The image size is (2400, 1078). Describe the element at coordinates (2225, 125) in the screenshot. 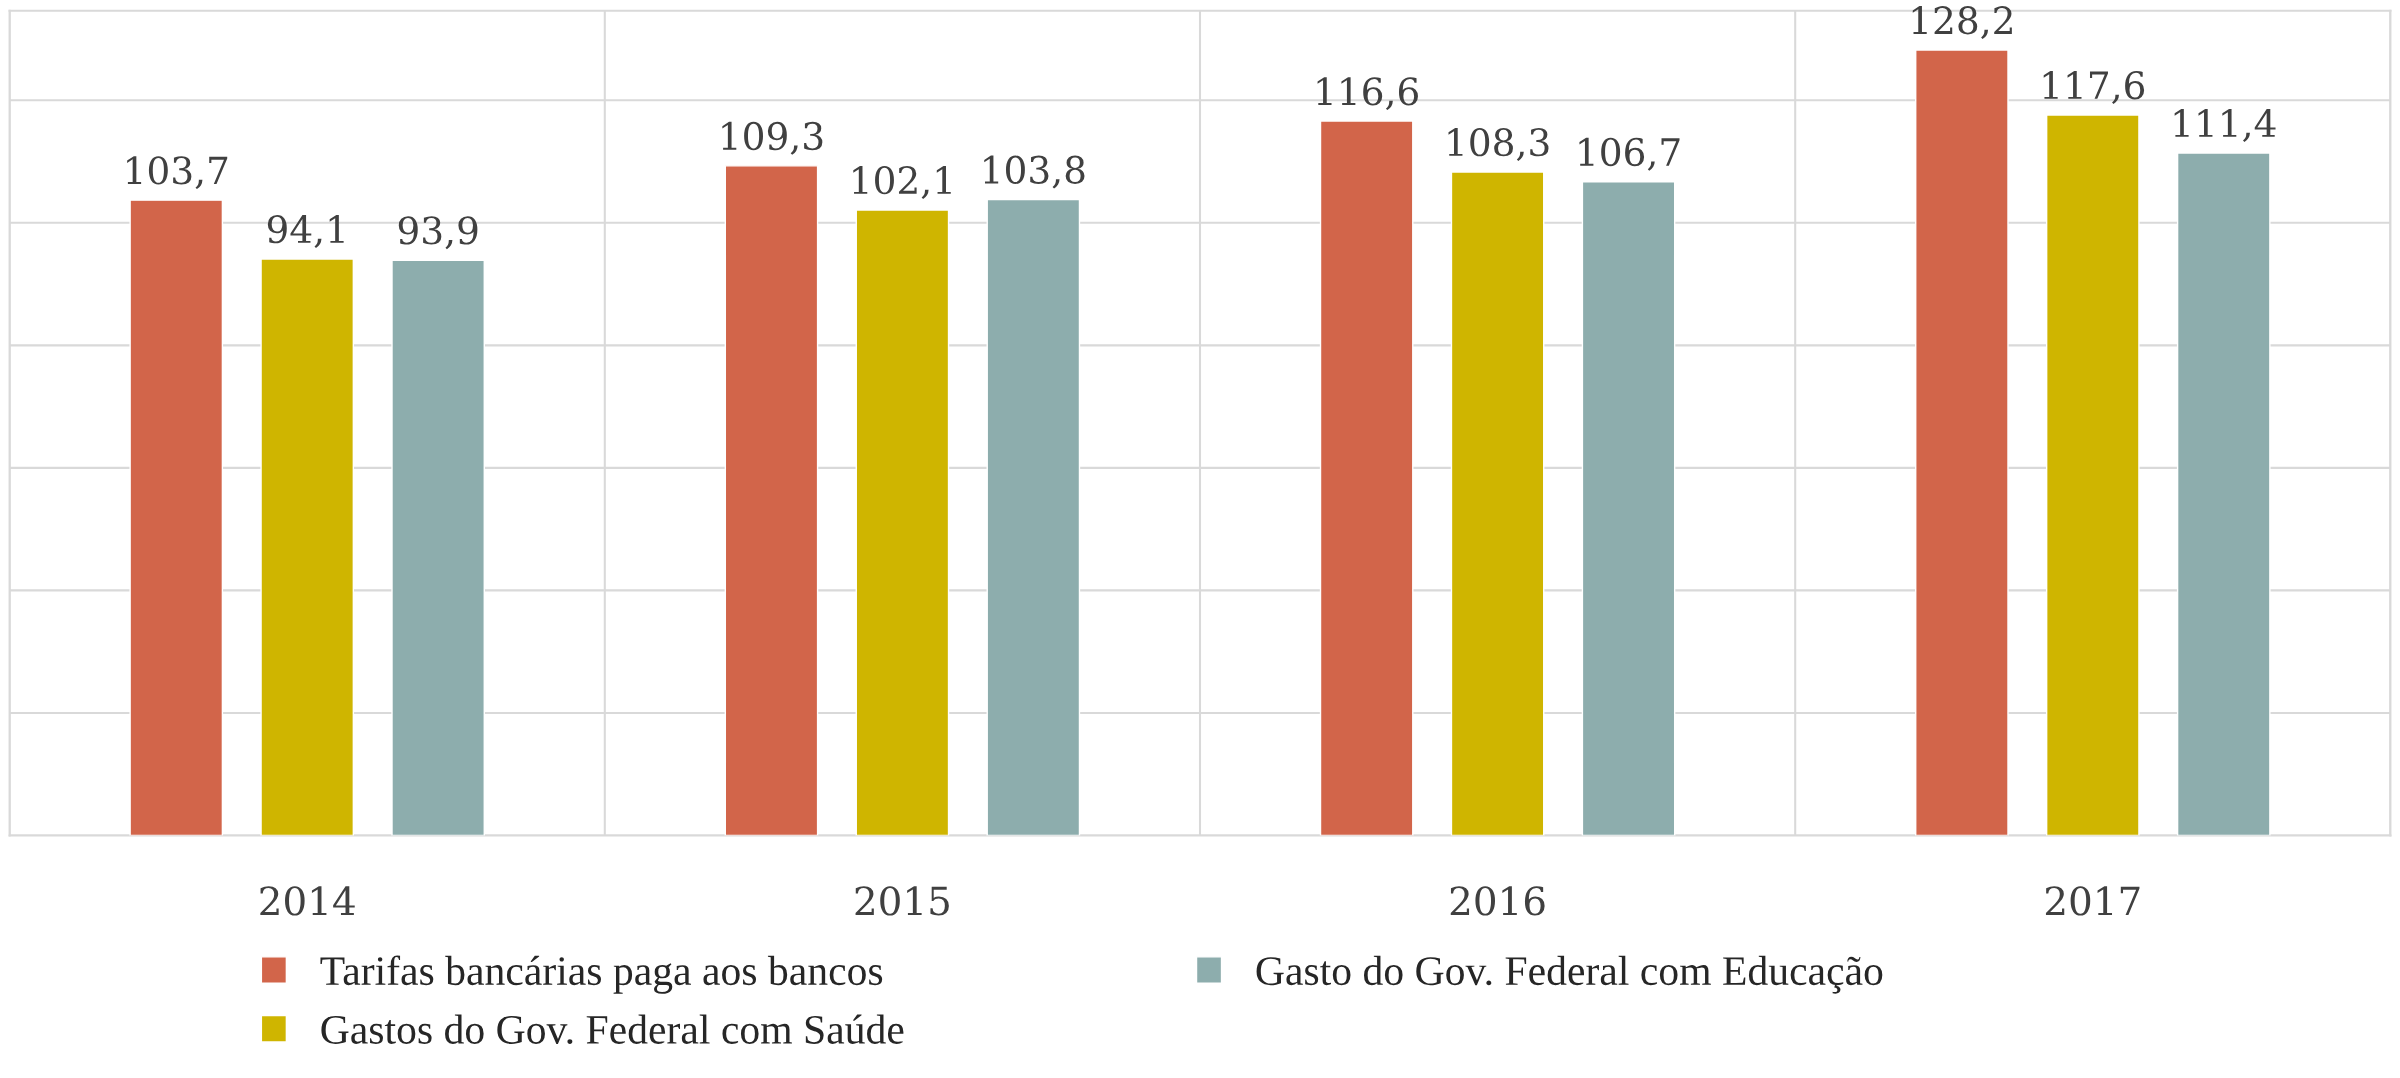

I see `data-label: 111,4` at that location.